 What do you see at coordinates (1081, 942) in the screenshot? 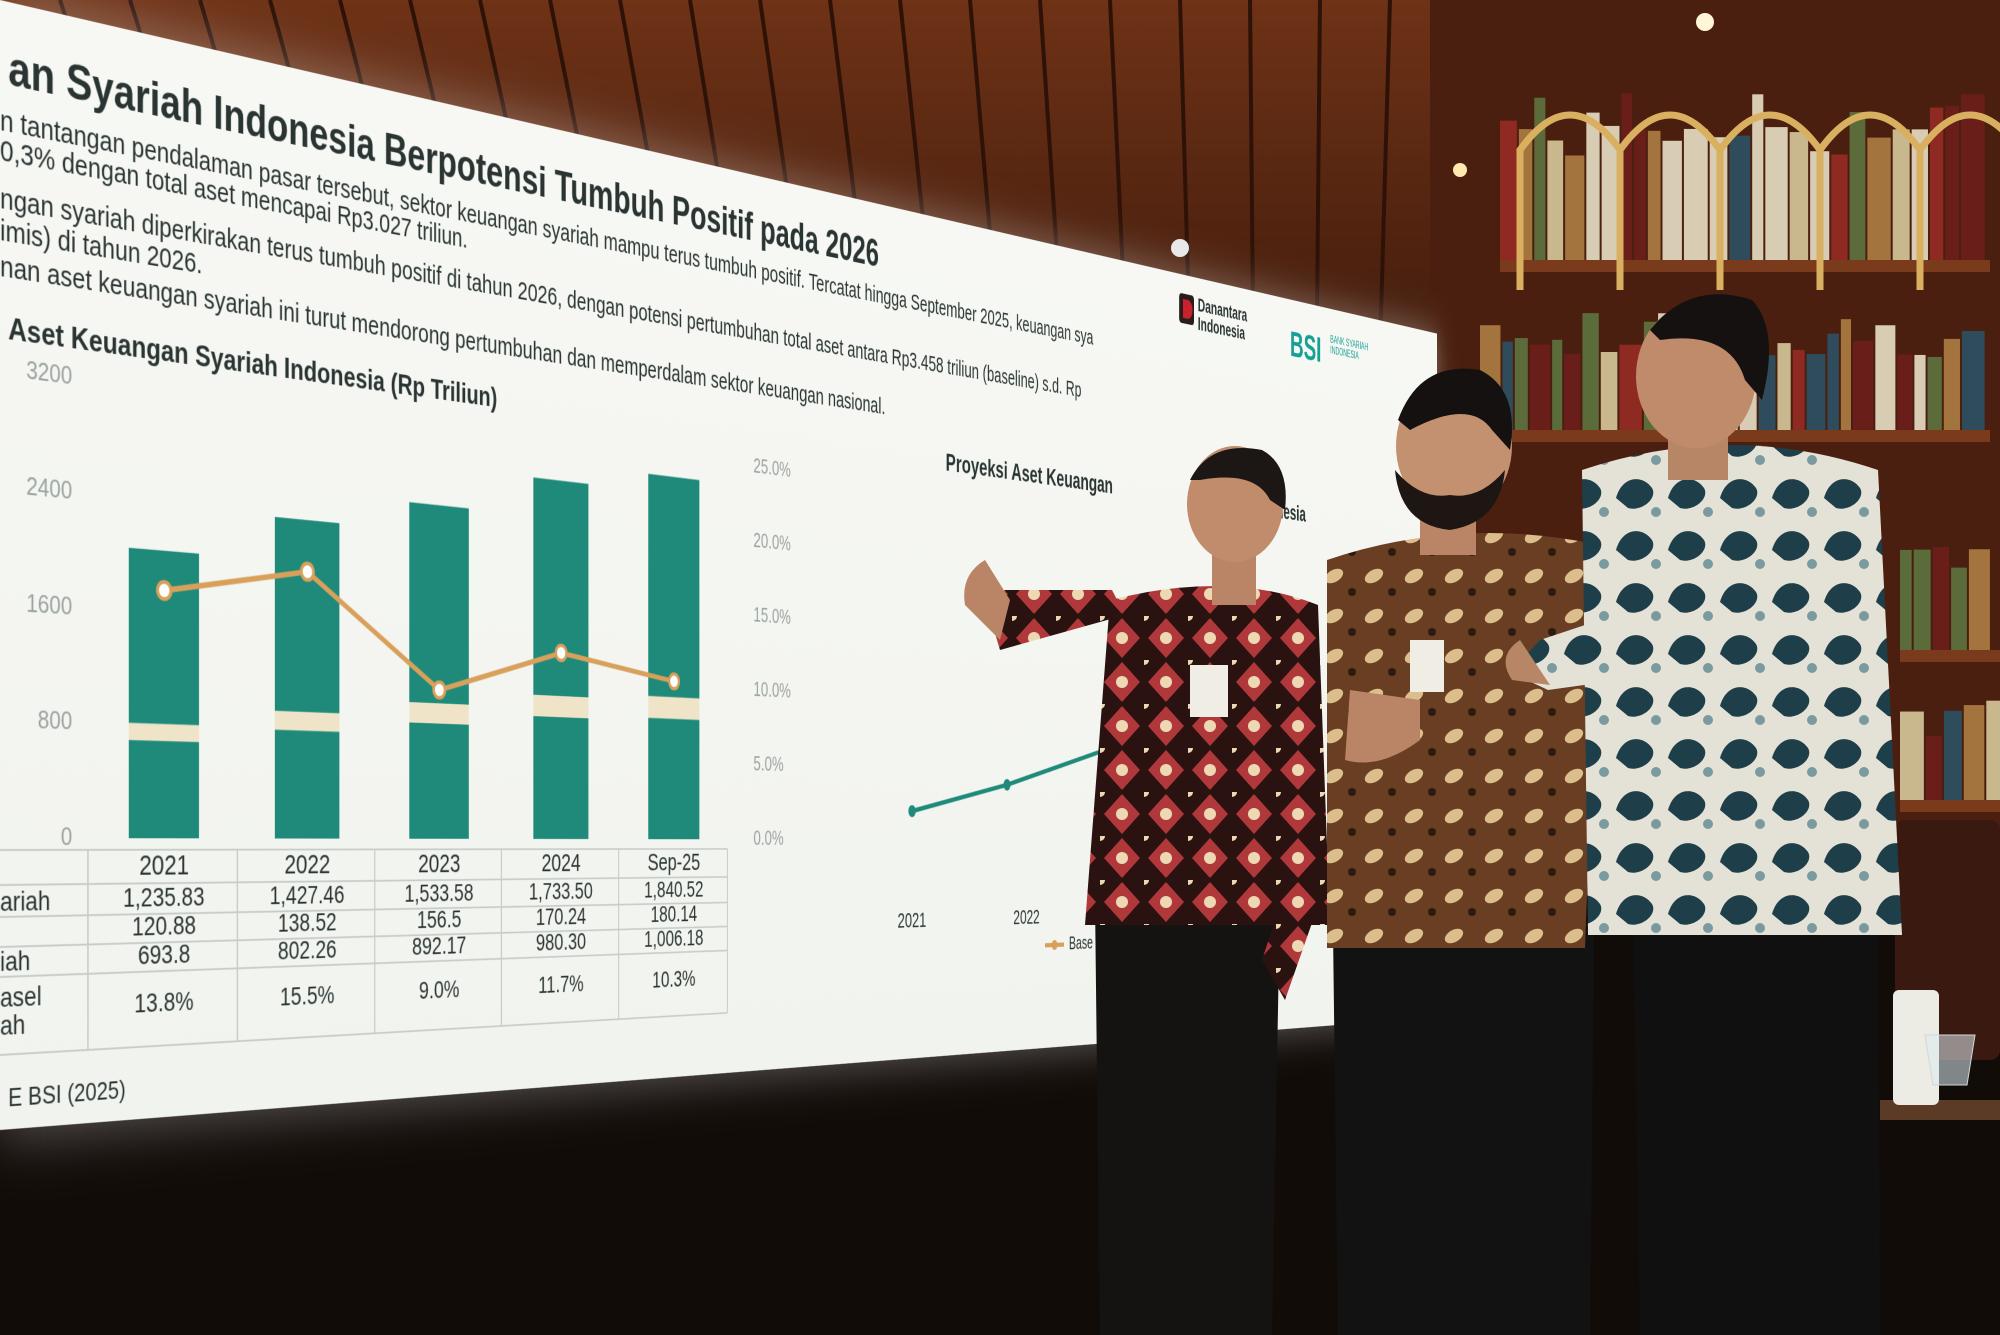
I see `legend-label: Base` at bounding box center [1081, 942].